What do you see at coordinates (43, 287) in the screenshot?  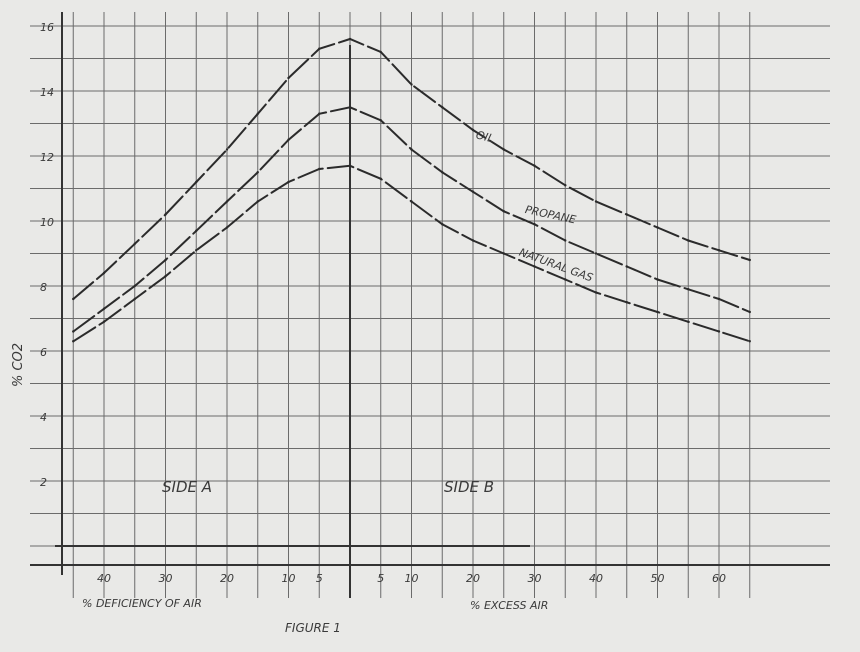 I see `y-tick-label: 8` at bounding box center [43, 287].